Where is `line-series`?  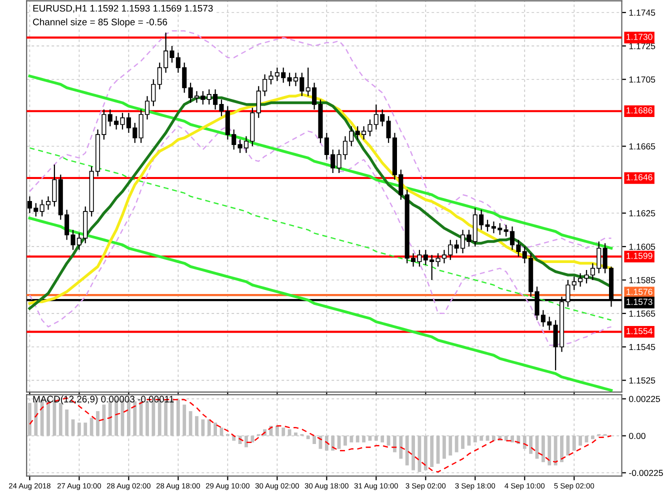 line-series is located at coordinates (320, 435).